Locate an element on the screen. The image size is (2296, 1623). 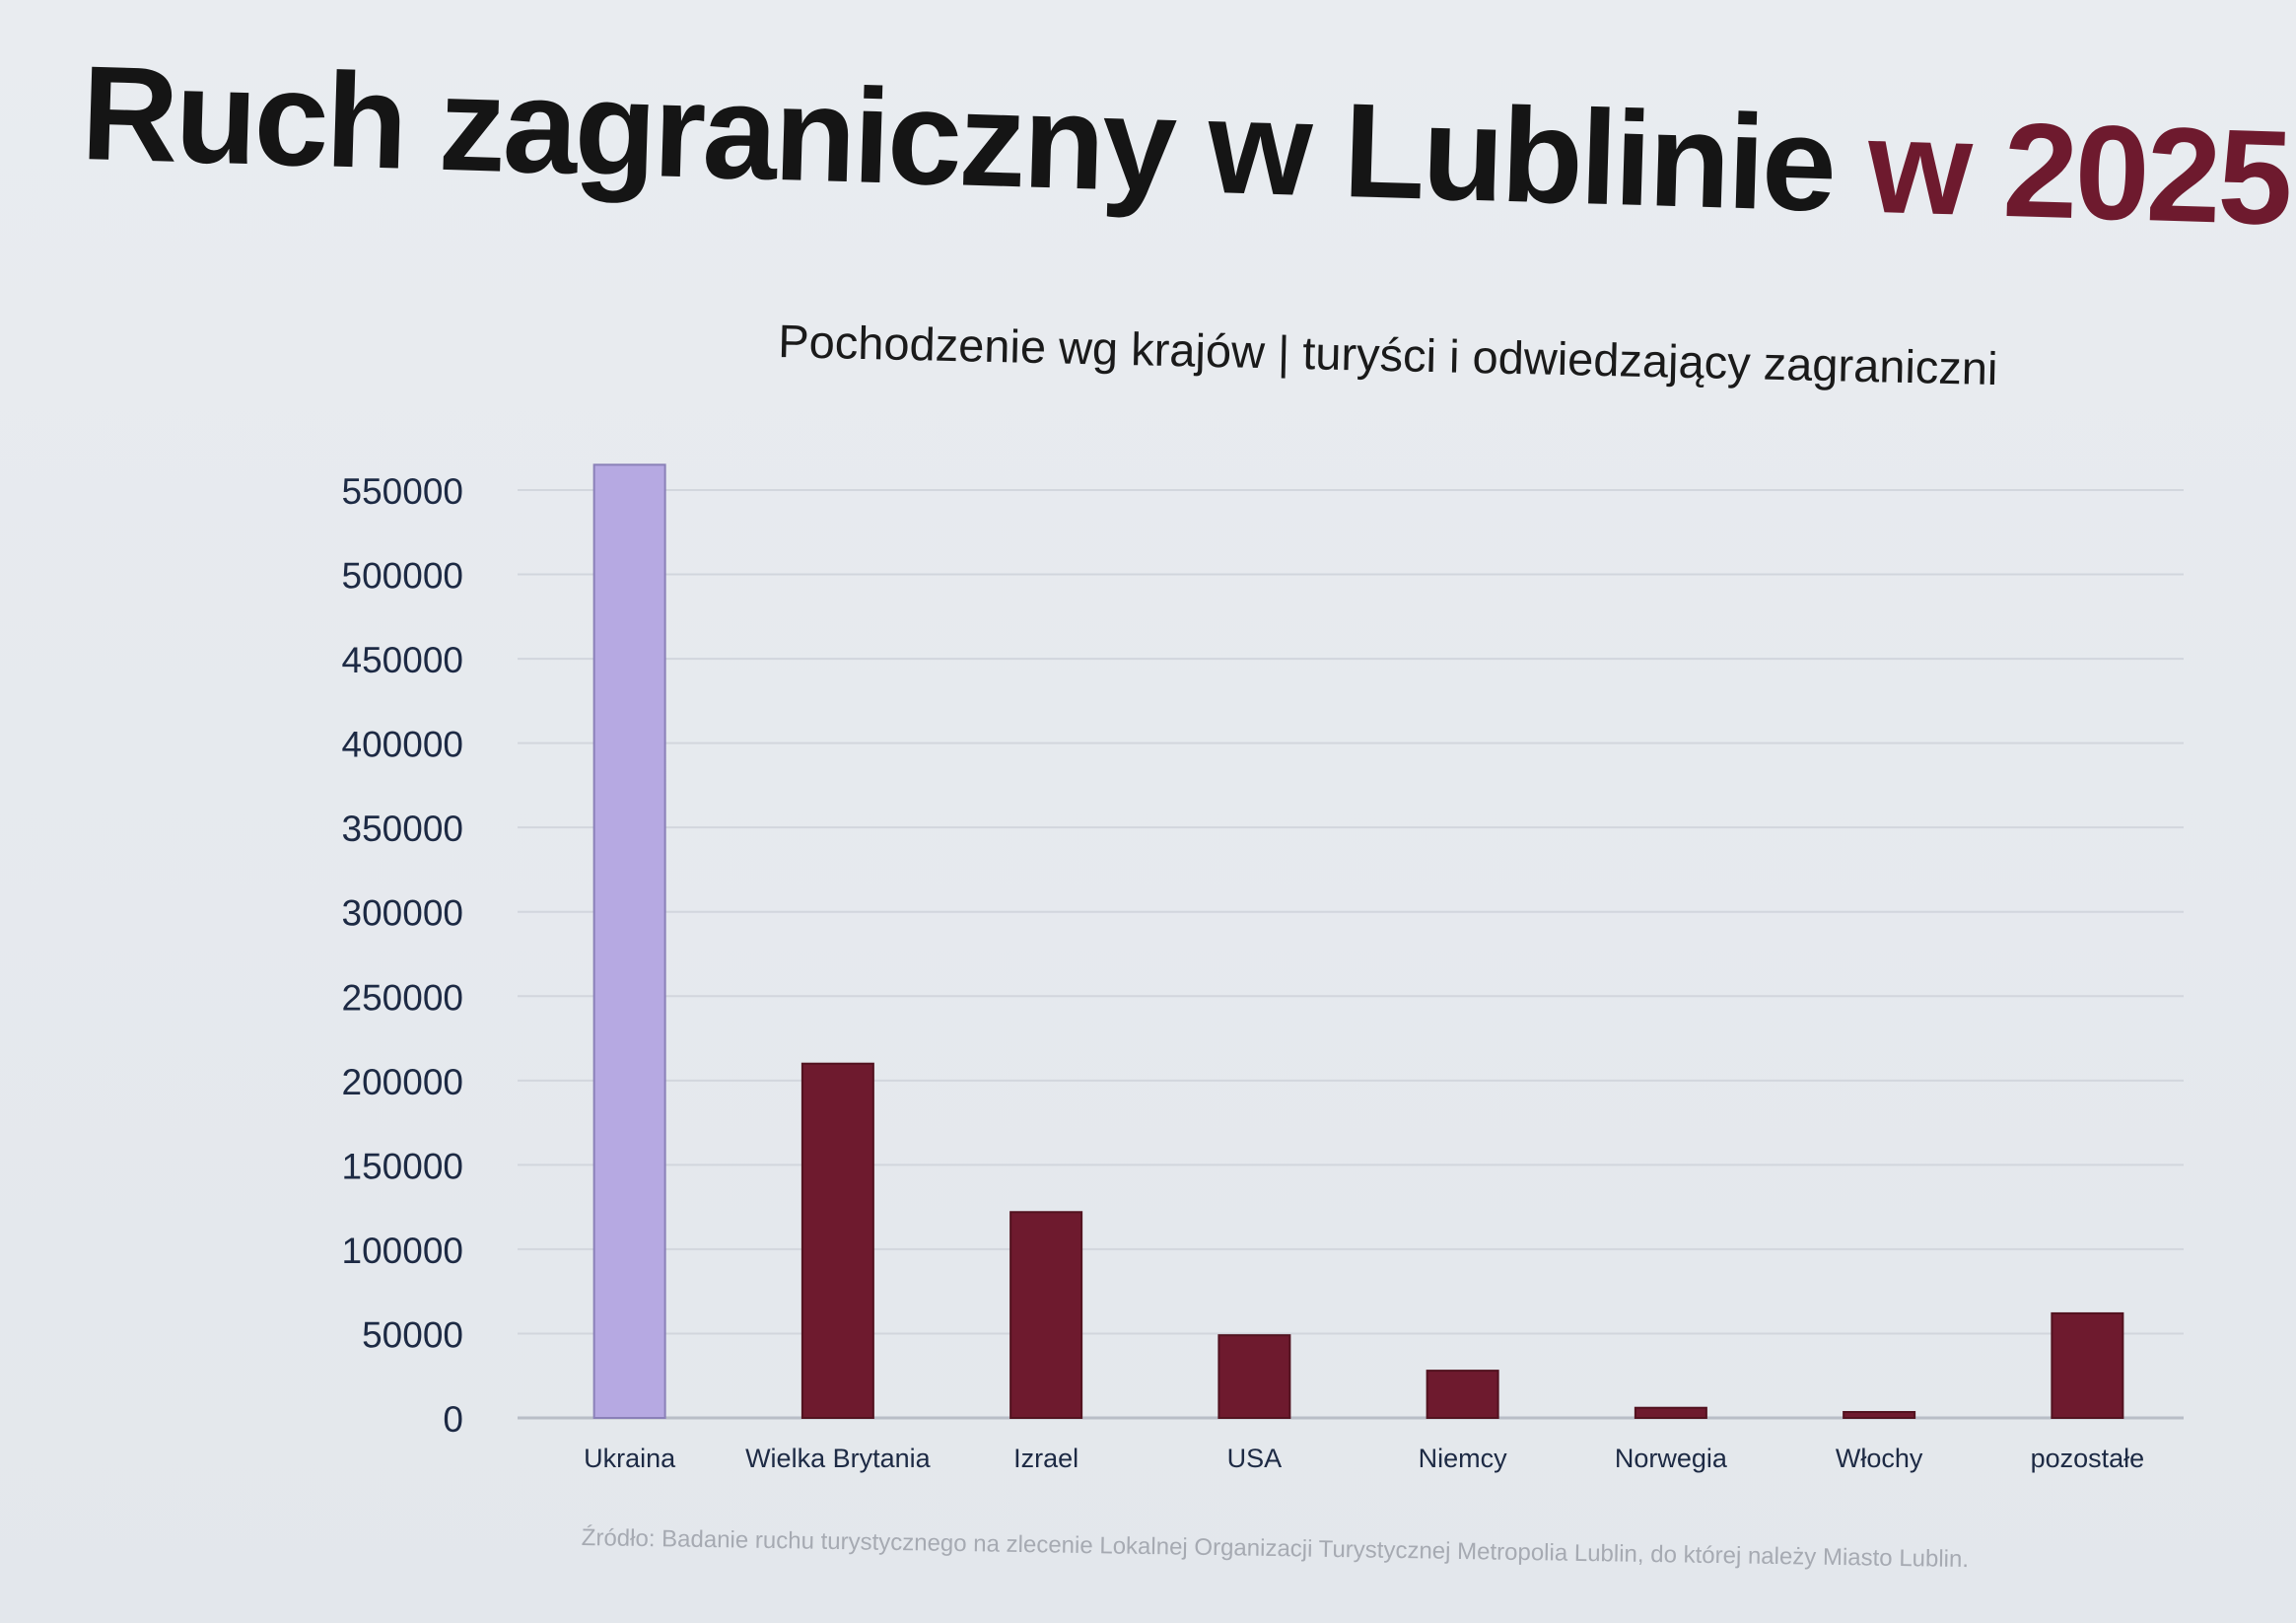
x-tick-label: pozostałe is located at coordinates (2088, 1458).